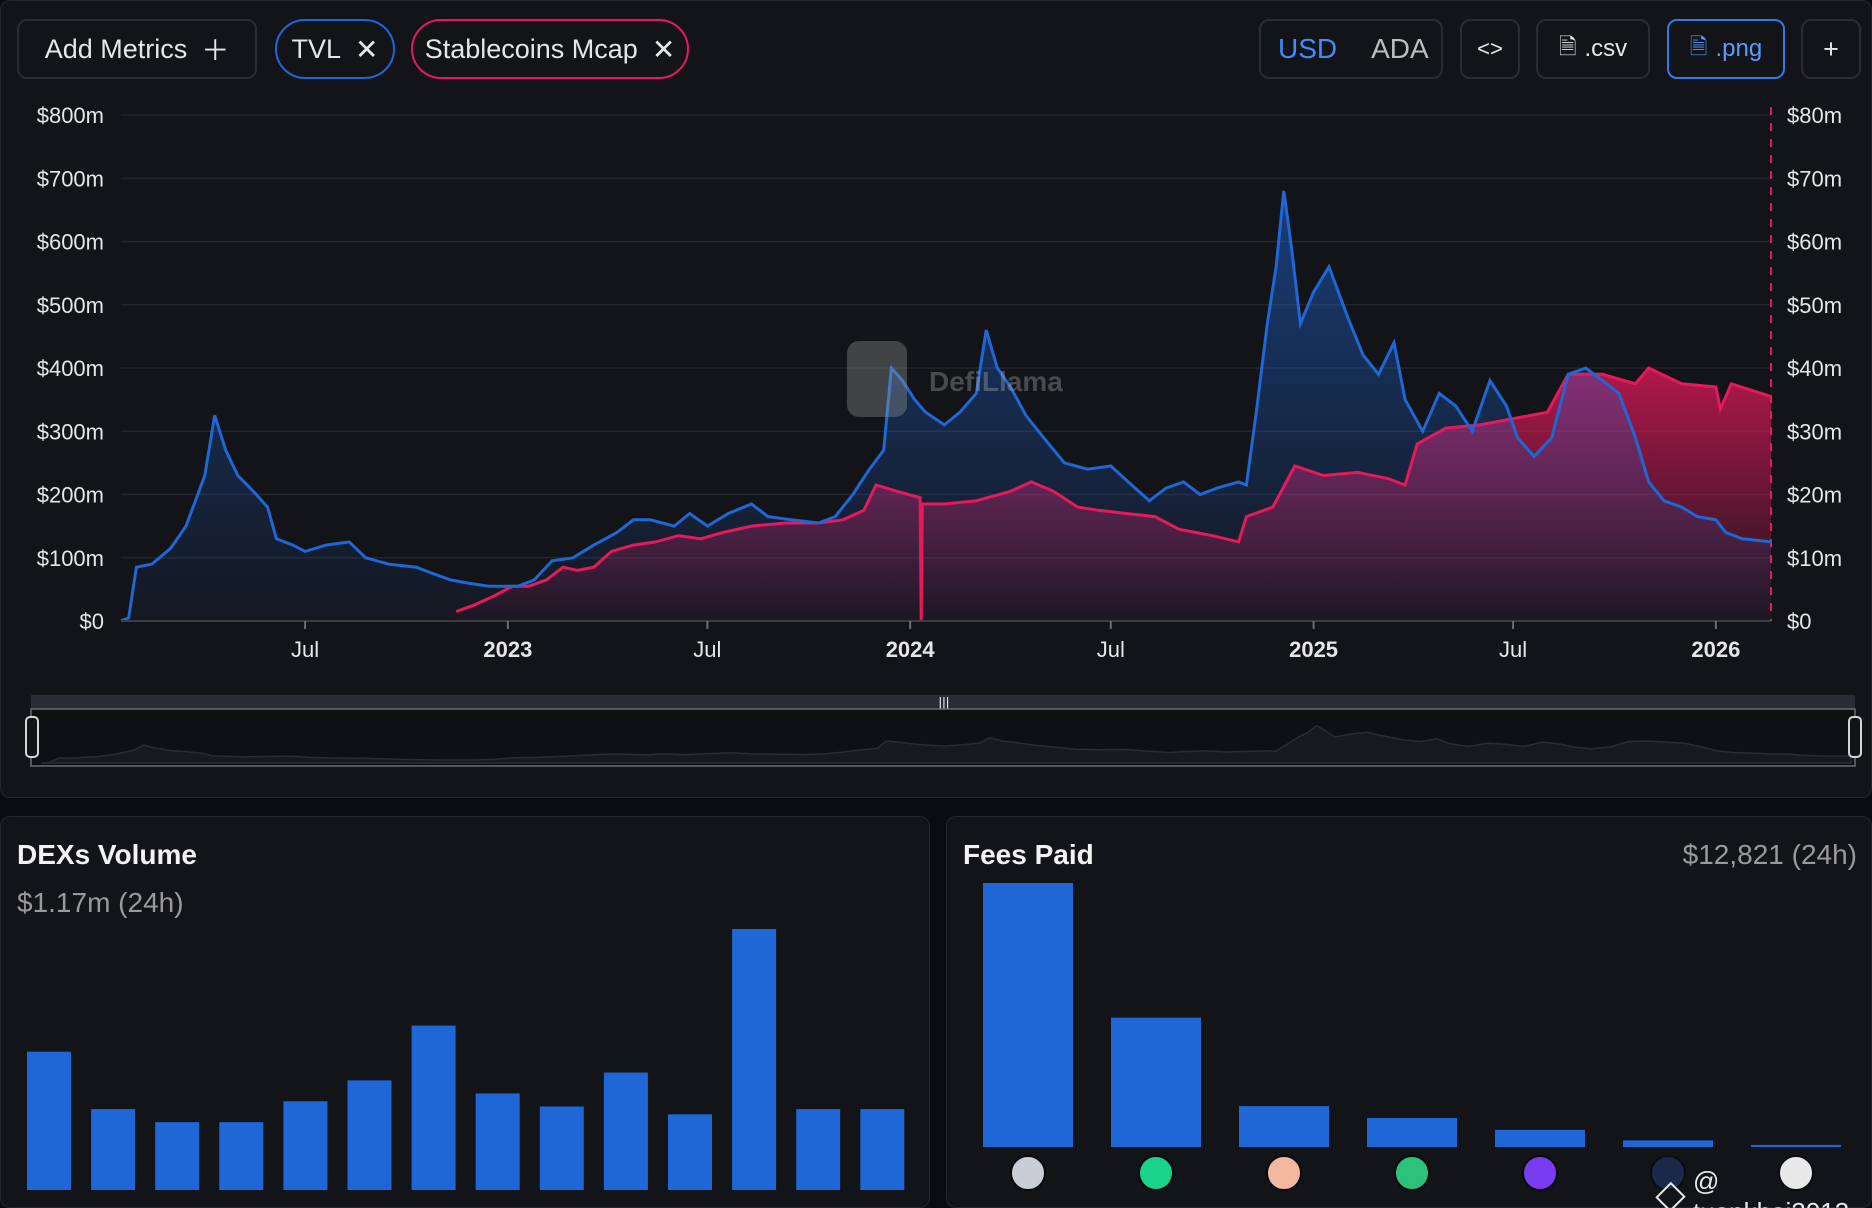 The image size is (1872, 1208). I want to click on card-subtitle: $12,821 (24h), so click(1769, 854).